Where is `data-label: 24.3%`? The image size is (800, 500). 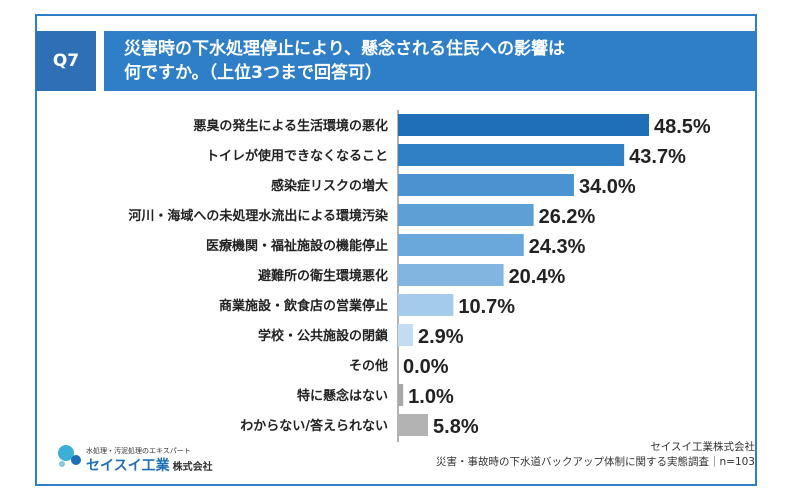
data-label: 24.3% is located at coordinates (557, 247).